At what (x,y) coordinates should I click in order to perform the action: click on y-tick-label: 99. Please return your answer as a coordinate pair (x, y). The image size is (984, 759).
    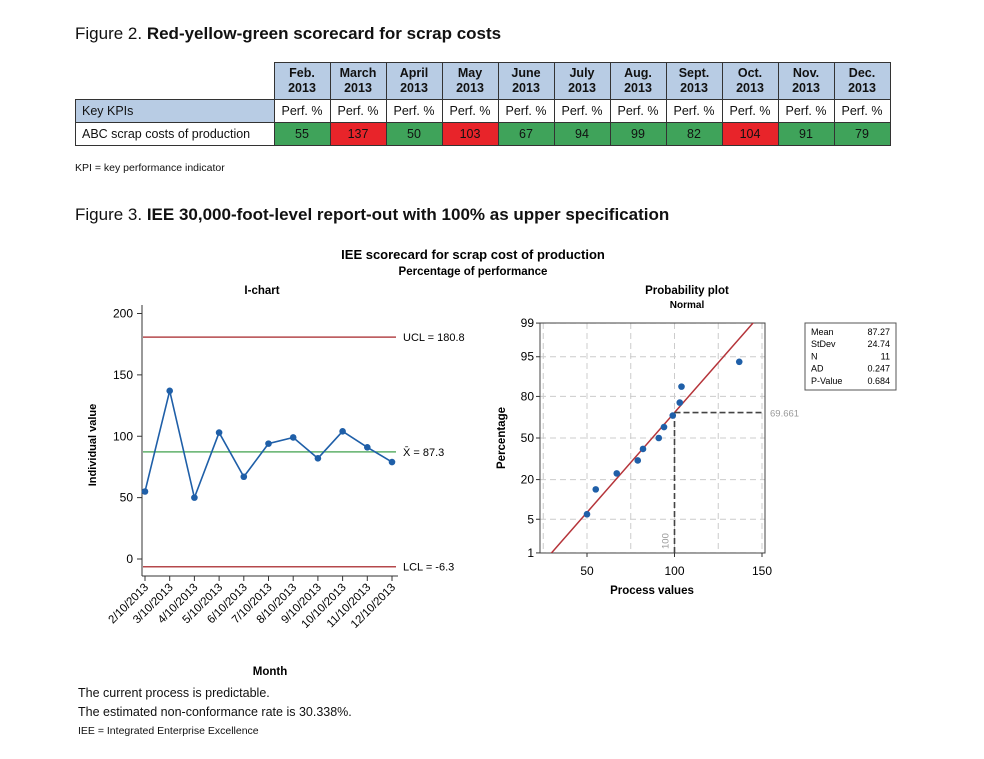
    Looking at the image, I should click on (528, 323).